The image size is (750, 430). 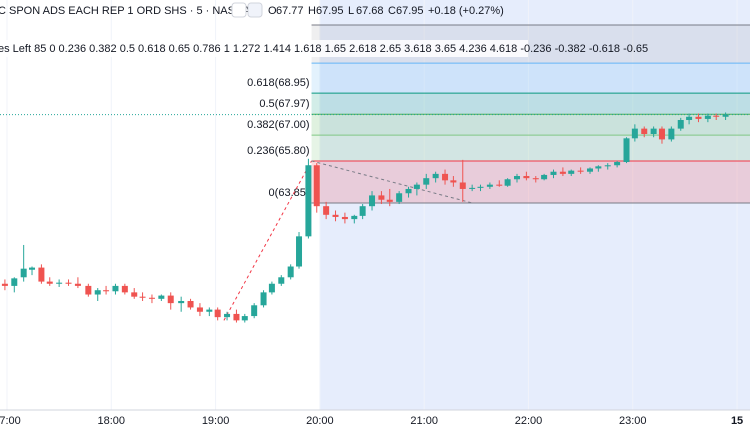 I want to click on fib-label: 0.236(65.80), so click(x=278, y=151).